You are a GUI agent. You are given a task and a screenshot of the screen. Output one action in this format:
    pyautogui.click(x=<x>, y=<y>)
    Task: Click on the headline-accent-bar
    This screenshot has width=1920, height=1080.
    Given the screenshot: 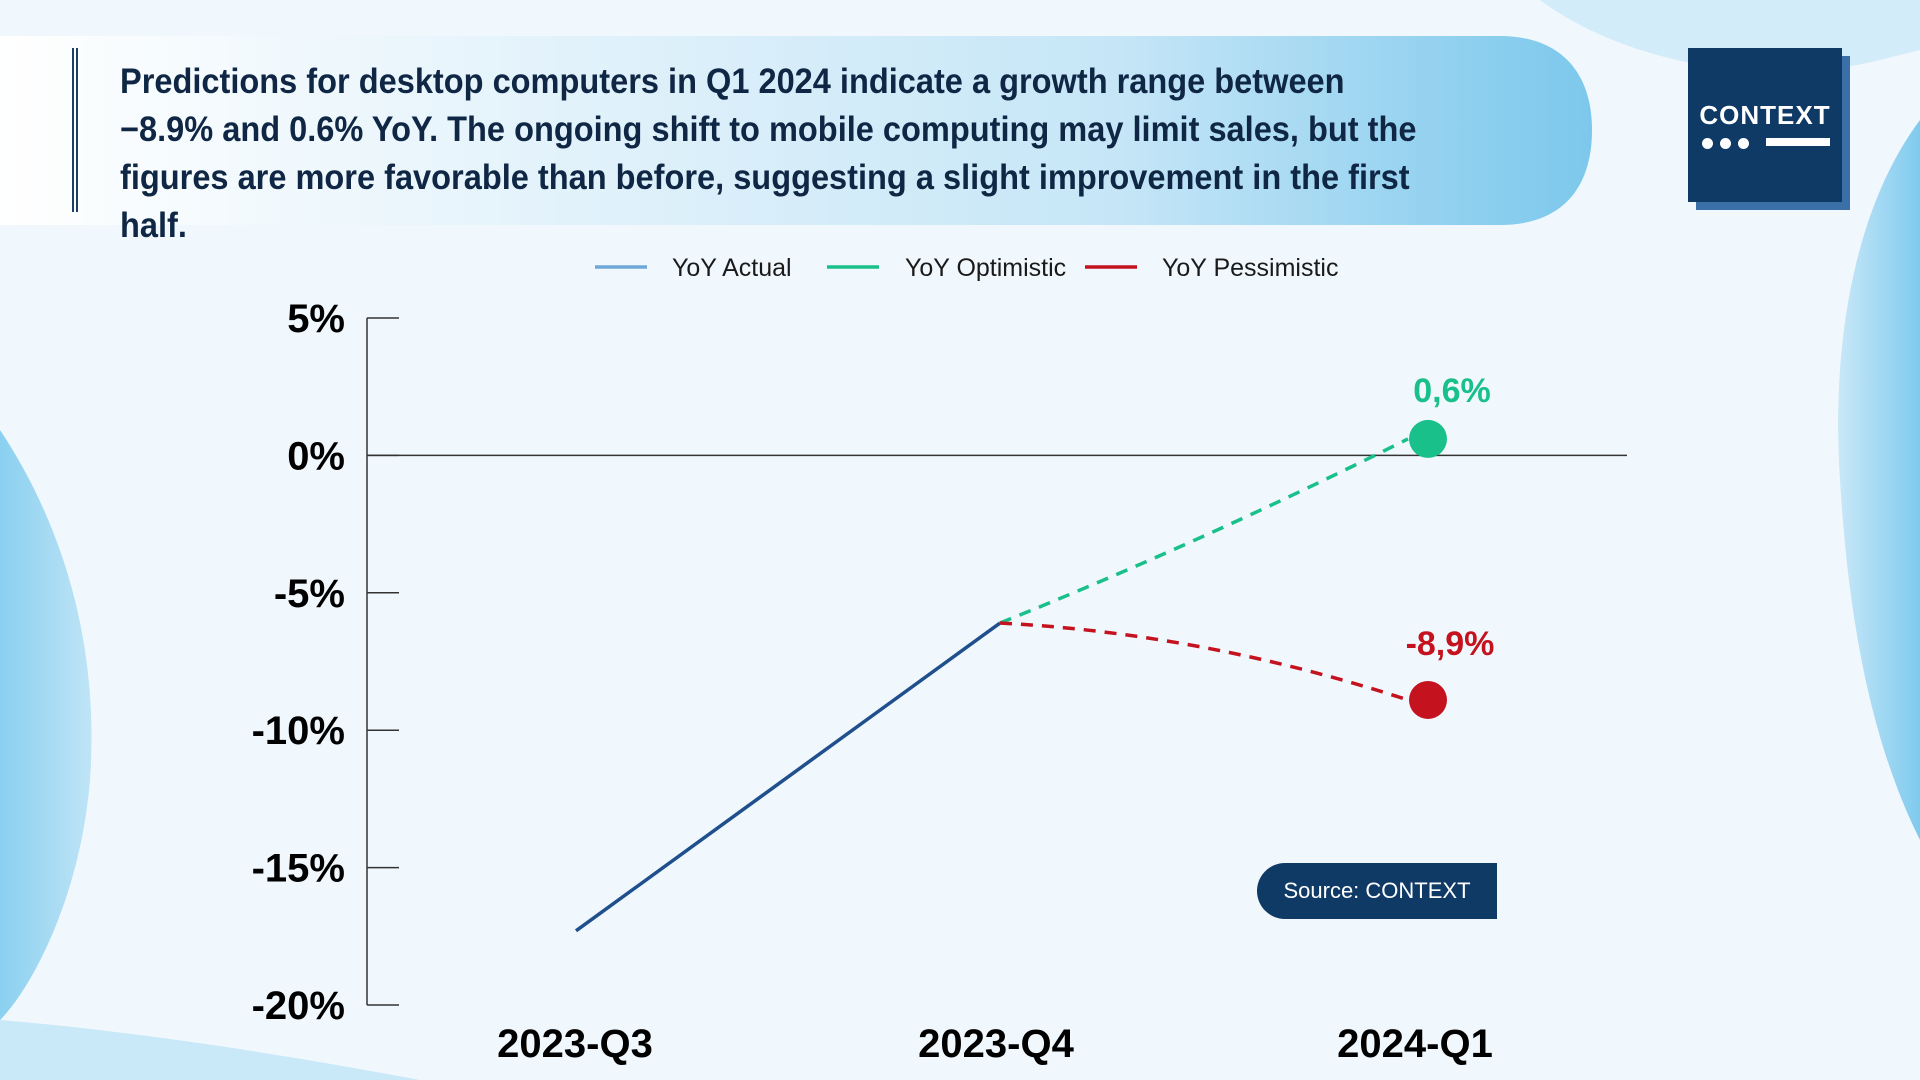 What is the action you would take?
    pyautogui.click(x=75, y=130)
    